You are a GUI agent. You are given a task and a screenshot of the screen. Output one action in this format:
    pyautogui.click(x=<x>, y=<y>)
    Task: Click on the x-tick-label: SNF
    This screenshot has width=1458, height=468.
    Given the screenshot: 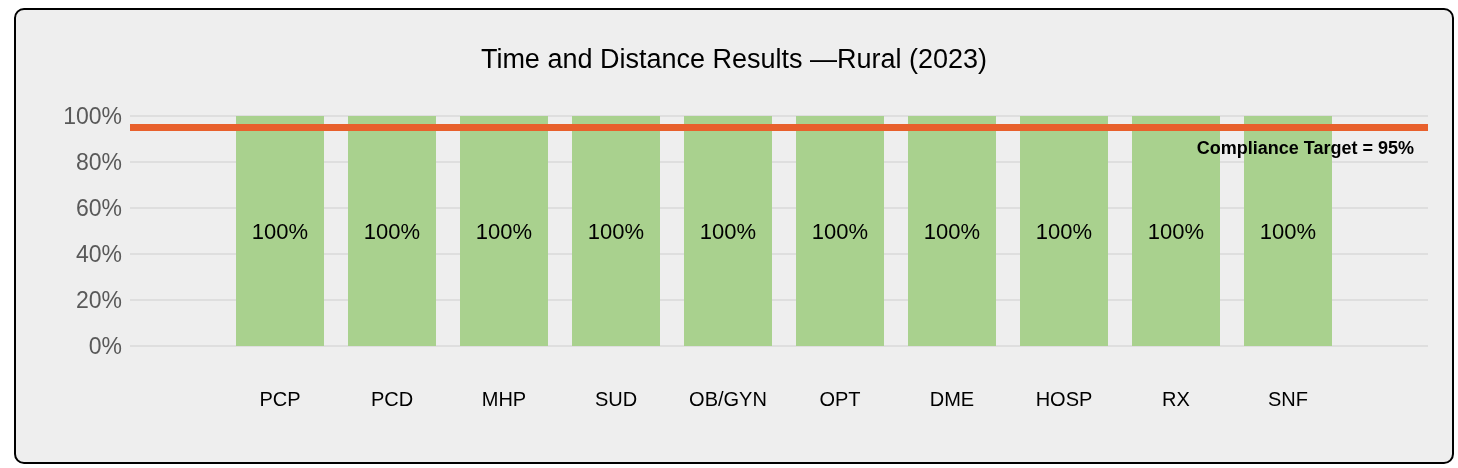 What is the action you would take?
    pyautogui.click(x=1288, y=399)
    